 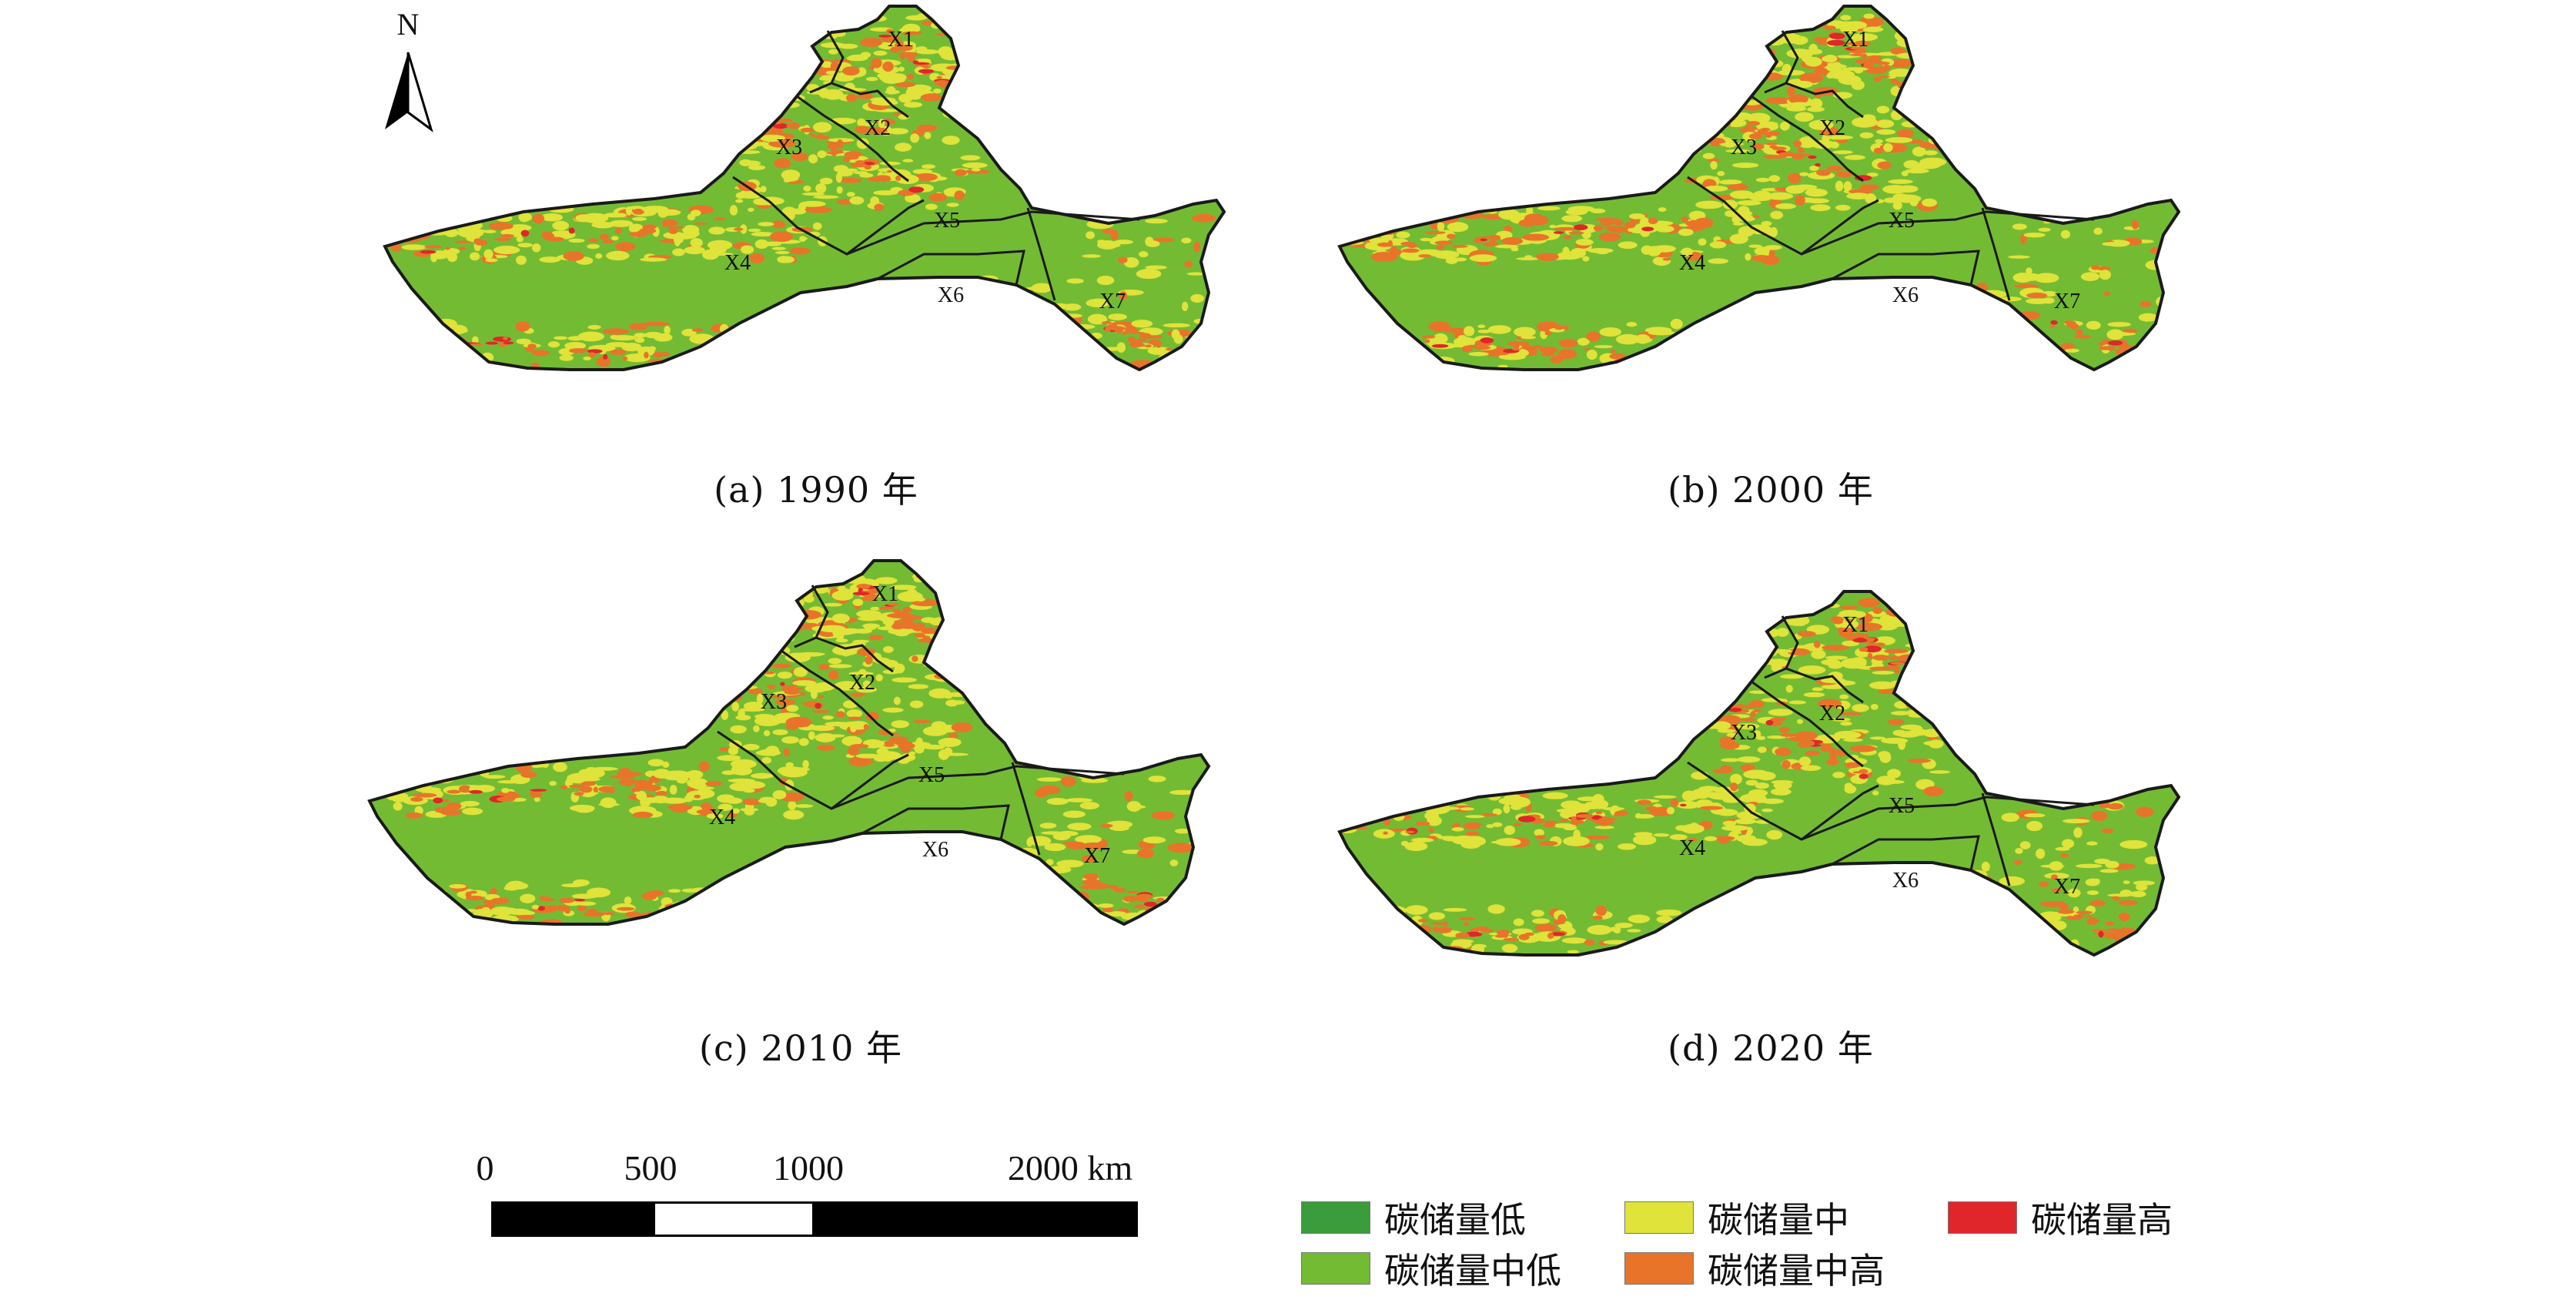 I want to click on region-boundary, so click(x=827, y=62).